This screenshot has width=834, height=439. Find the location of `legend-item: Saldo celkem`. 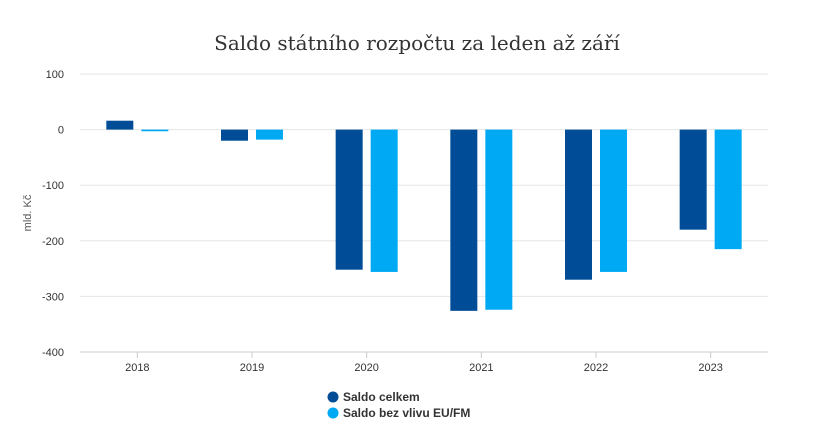

legend-item: Saldo celkem is located at coordinates (373, 397).